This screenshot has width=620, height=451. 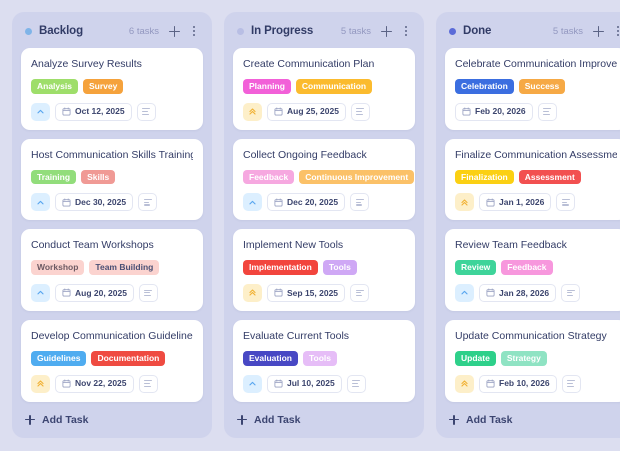 I want to click on column-task-count: 5 tasks, so click(x=567, y=31).